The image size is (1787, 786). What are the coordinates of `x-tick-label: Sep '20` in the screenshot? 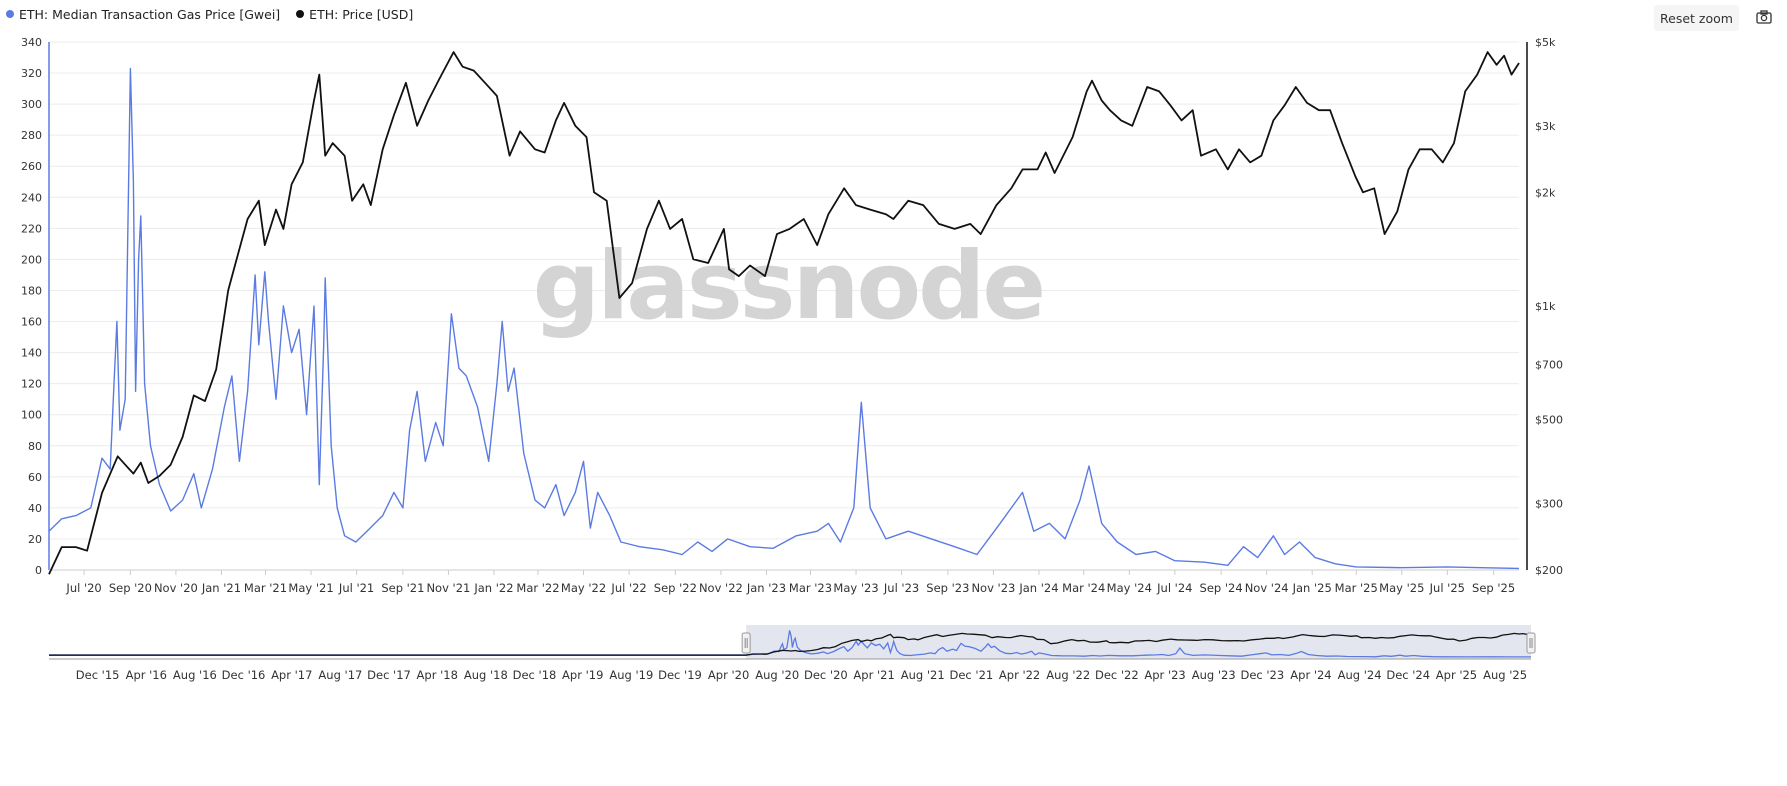 It's located at (130, 588).